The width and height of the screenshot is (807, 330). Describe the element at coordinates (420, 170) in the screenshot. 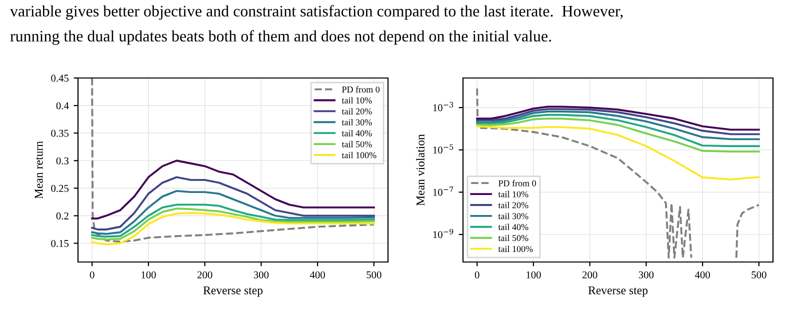

I see `y-axis-title: Mean violation` at that location.